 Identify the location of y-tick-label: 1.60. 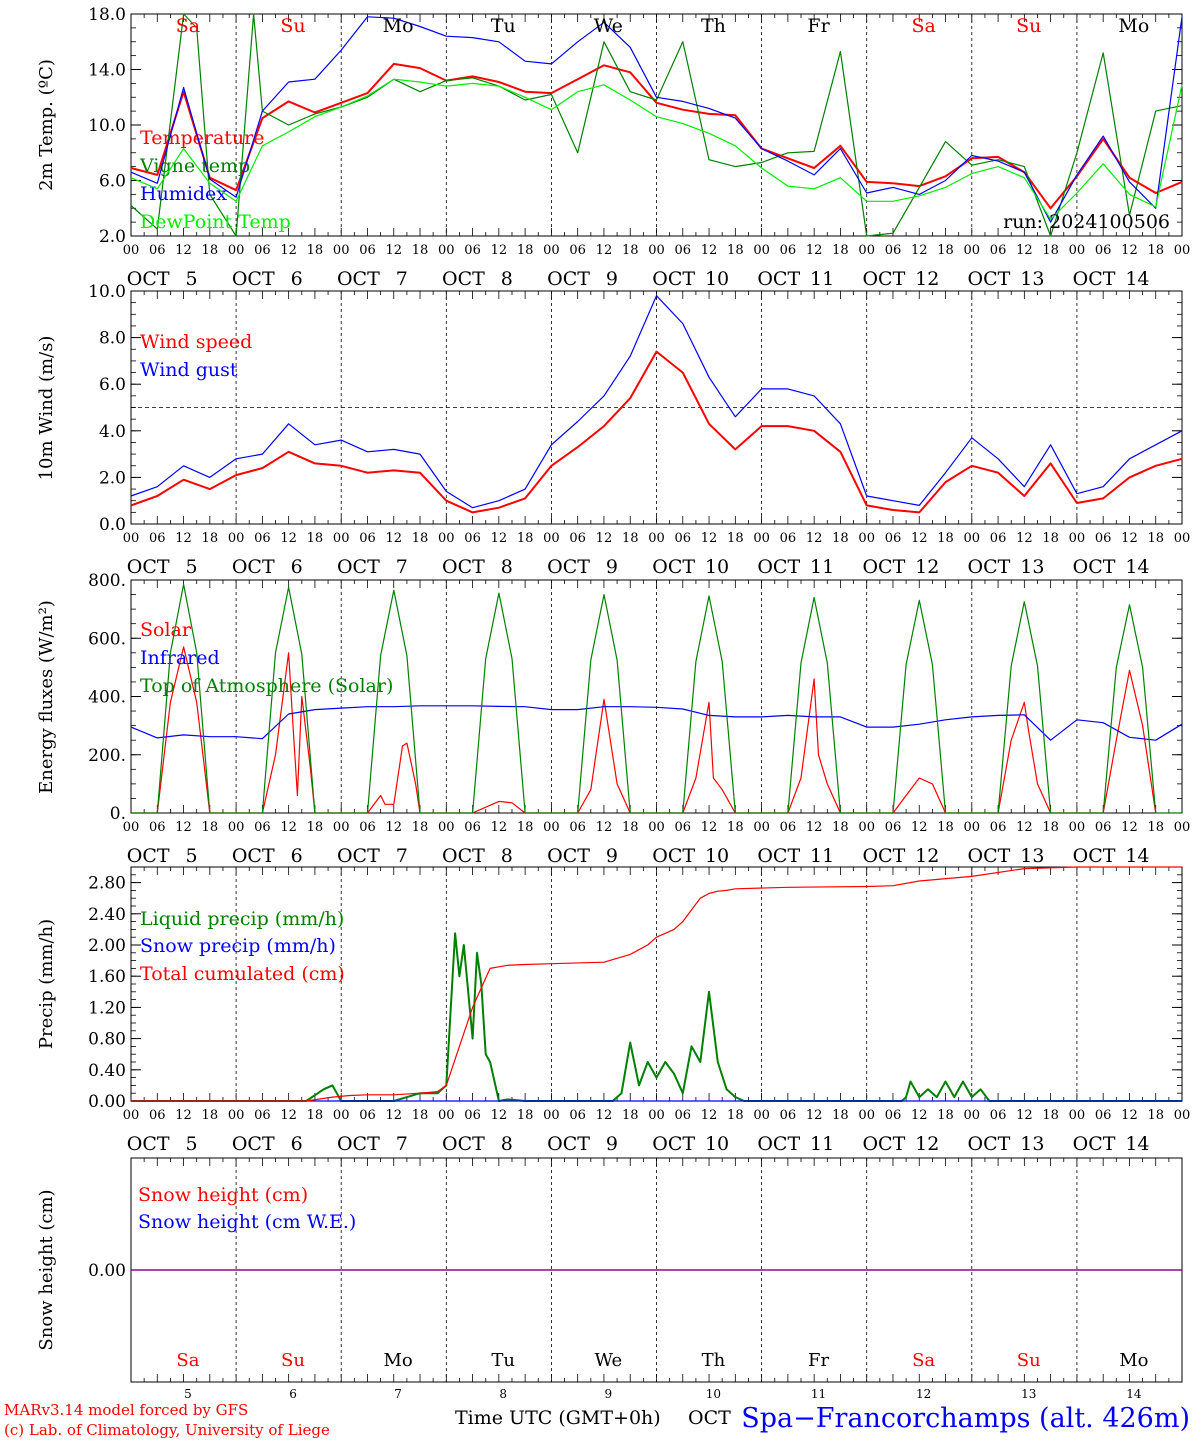
(107, 977).